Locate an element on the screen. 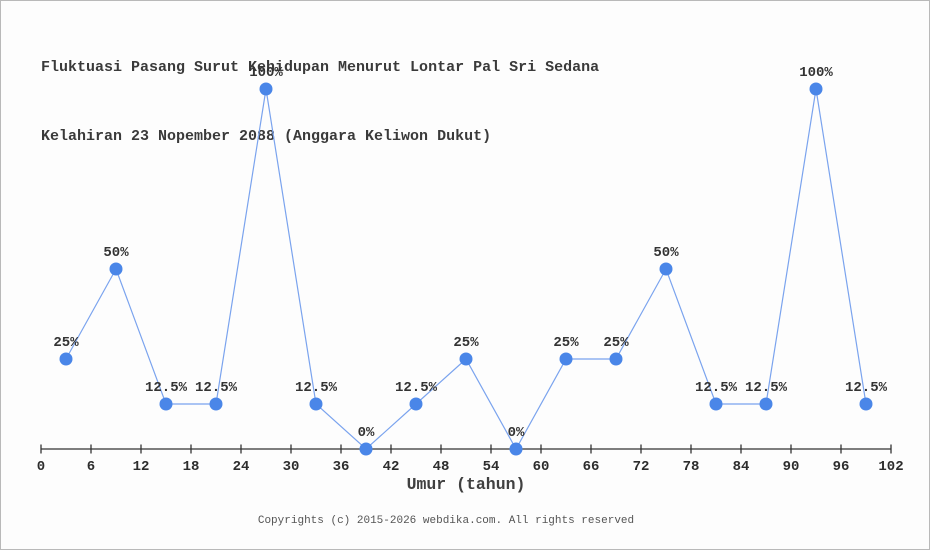 The height and width of the screenshot is (550, 930). x-tick-label: 12 is located at coordinates (141, 466).